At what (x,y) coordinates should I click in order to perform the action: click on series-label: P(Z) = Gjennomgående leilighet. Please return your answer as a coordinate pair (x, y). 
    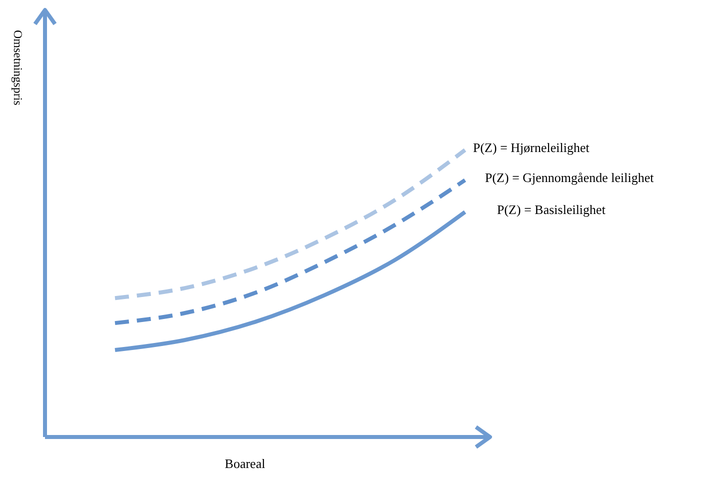
    Looking at the image, I should click on (569, 178).